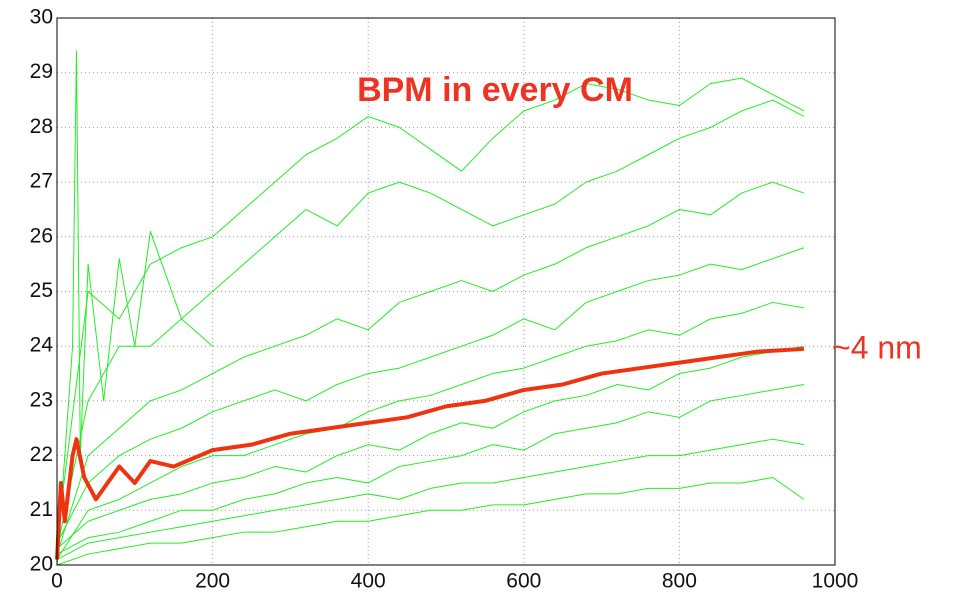  Describe the element at coordinates (57, 581) in the screenshot. I see `x-tick-label: 0` at that location.